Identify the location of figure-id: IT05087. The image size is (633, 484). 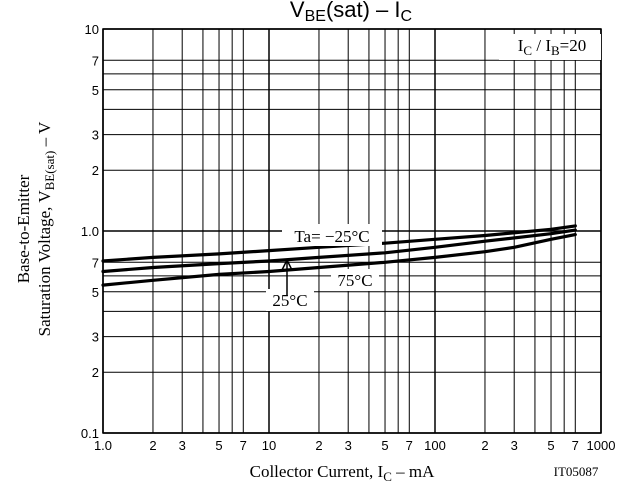
(576, 471).